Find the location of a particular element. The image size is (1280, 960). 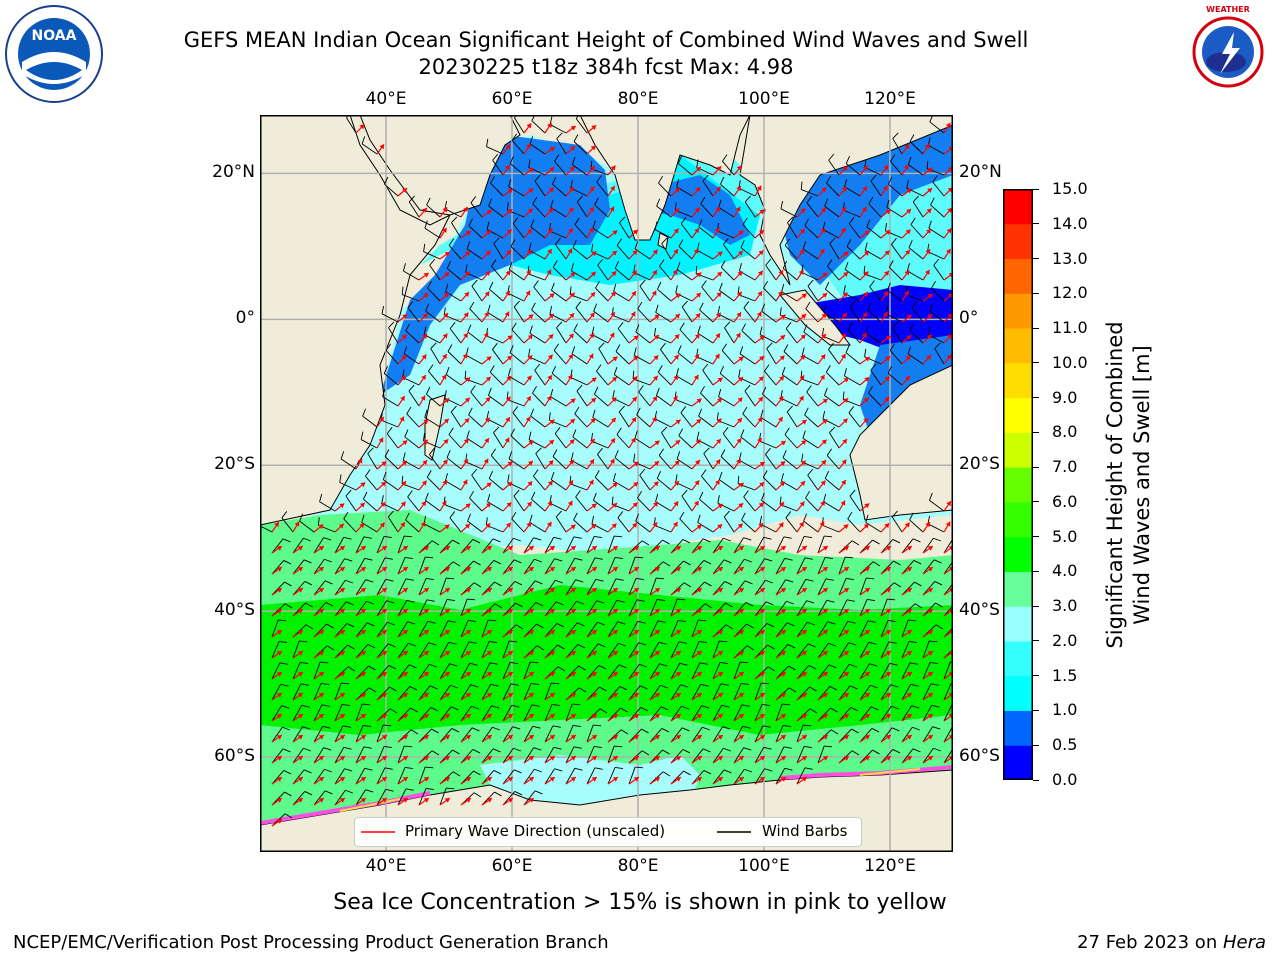

lat-tick-label-right: 20°S is located at coordinates (979, 464).